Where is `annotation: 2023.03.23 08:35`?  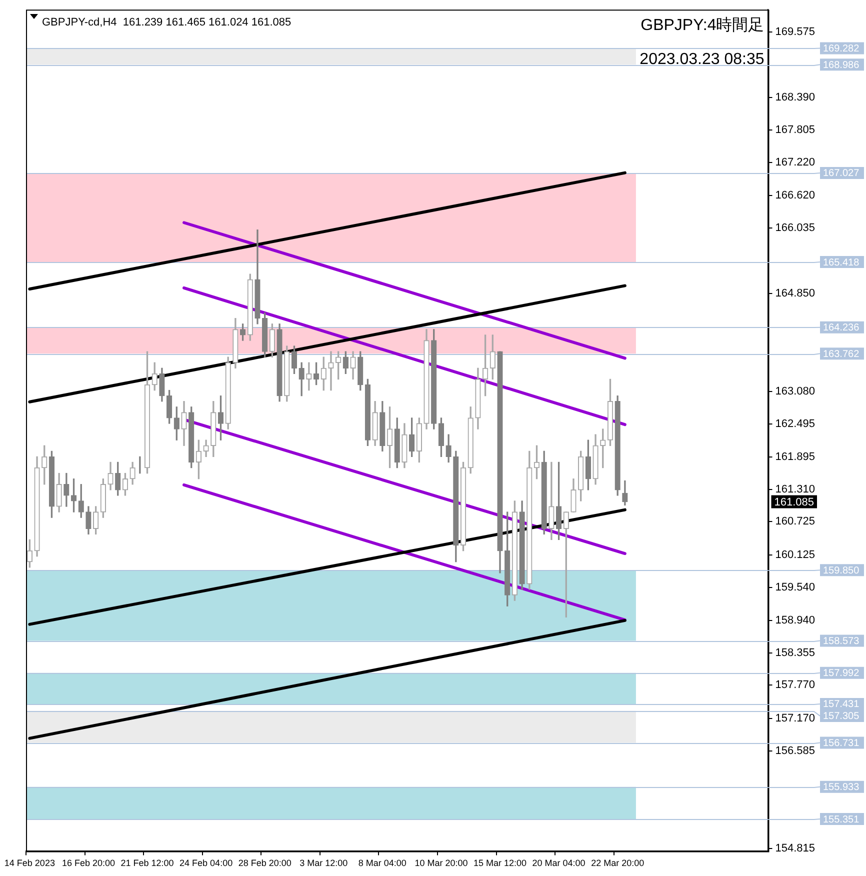 annotation: 2023.03.23 08:35 is located at coordinates (702, 59).